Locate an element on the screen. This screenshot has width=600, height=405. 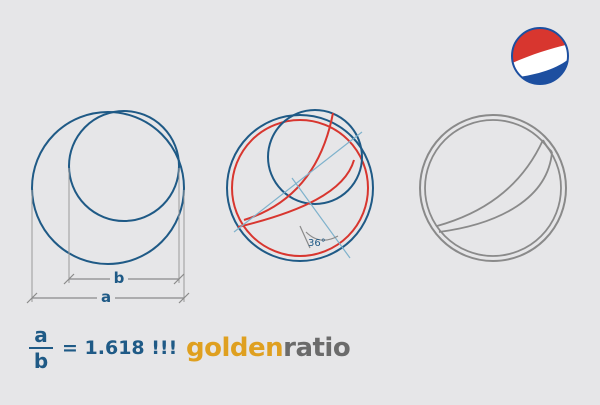
red-arc-upper is located at coordinates (288, 166).